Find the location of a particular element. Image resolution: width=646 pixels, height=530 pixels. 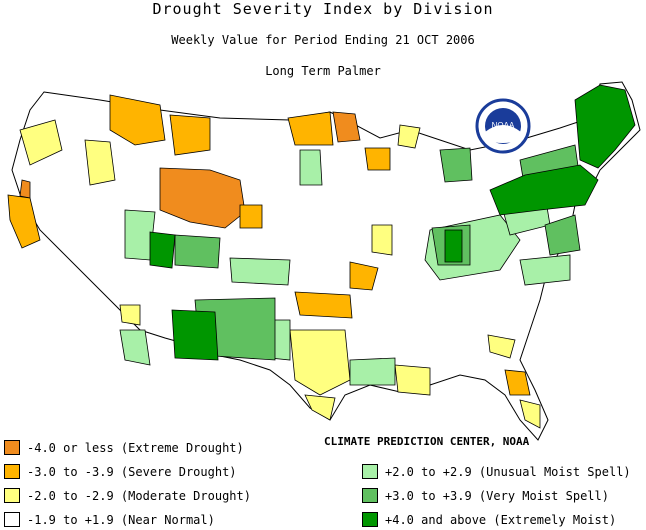

credit-label: CLIMATE PREDICTION CENTER, NOAA is located at coordinates (427, 441).